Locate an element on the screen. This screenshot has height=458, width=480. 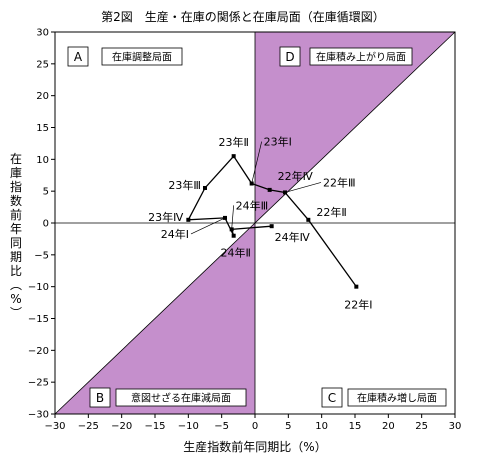
point-label: 22年Ⅰ is located at coordinates (358, 305).